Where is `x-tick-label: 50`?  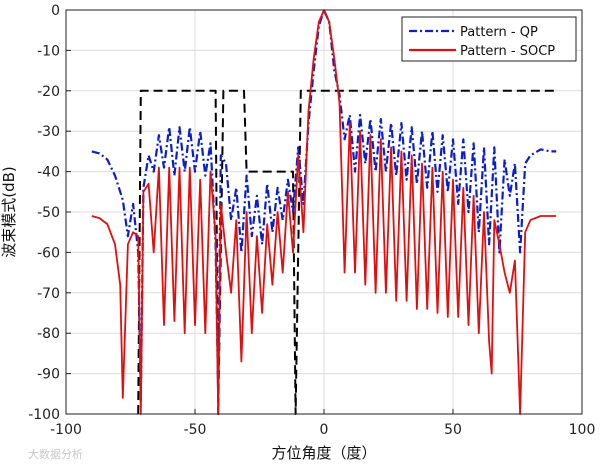
x-tick-label: 50 is located at coordinates (453, 430).